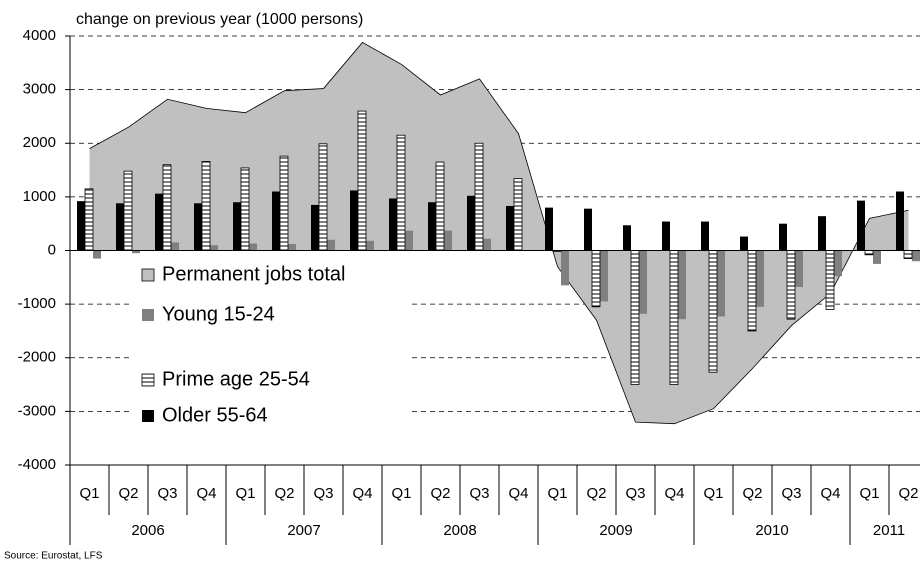  What do you see at coordinates (253, 274) in the screenshot?
I see `legend-label: Permanent jobs total` at bounding box center [253, 274].